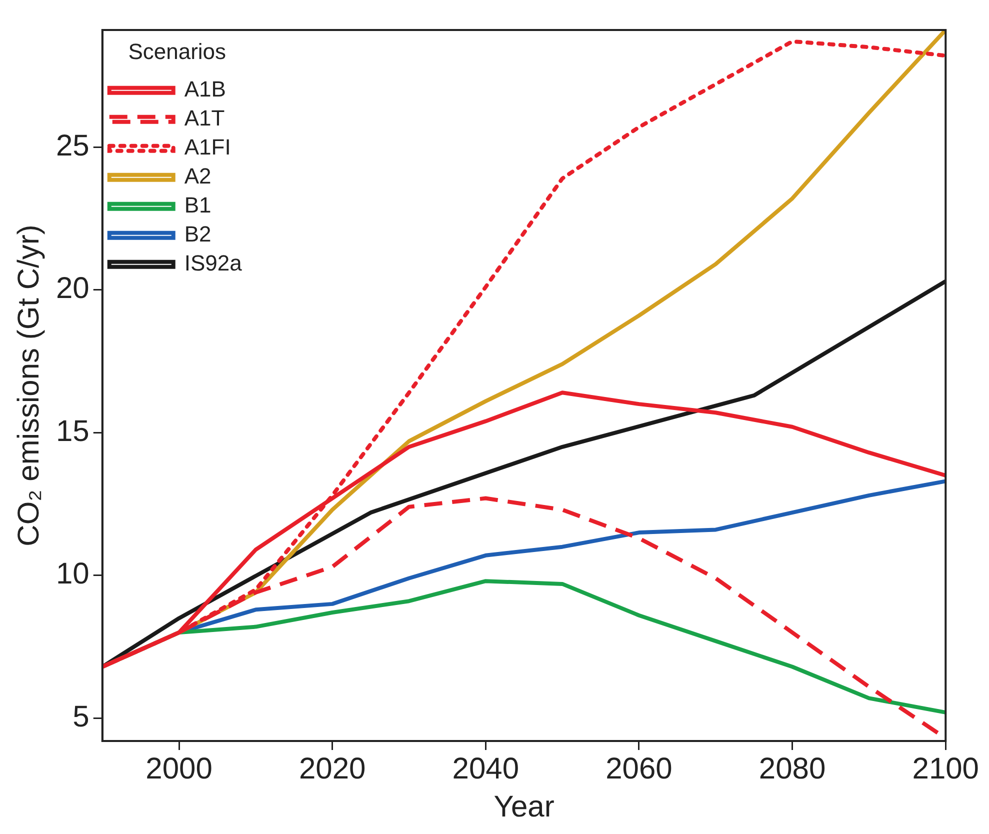 The image size is (989, 834). I want to click on legend-title: Scenarios, so click(177, 51).